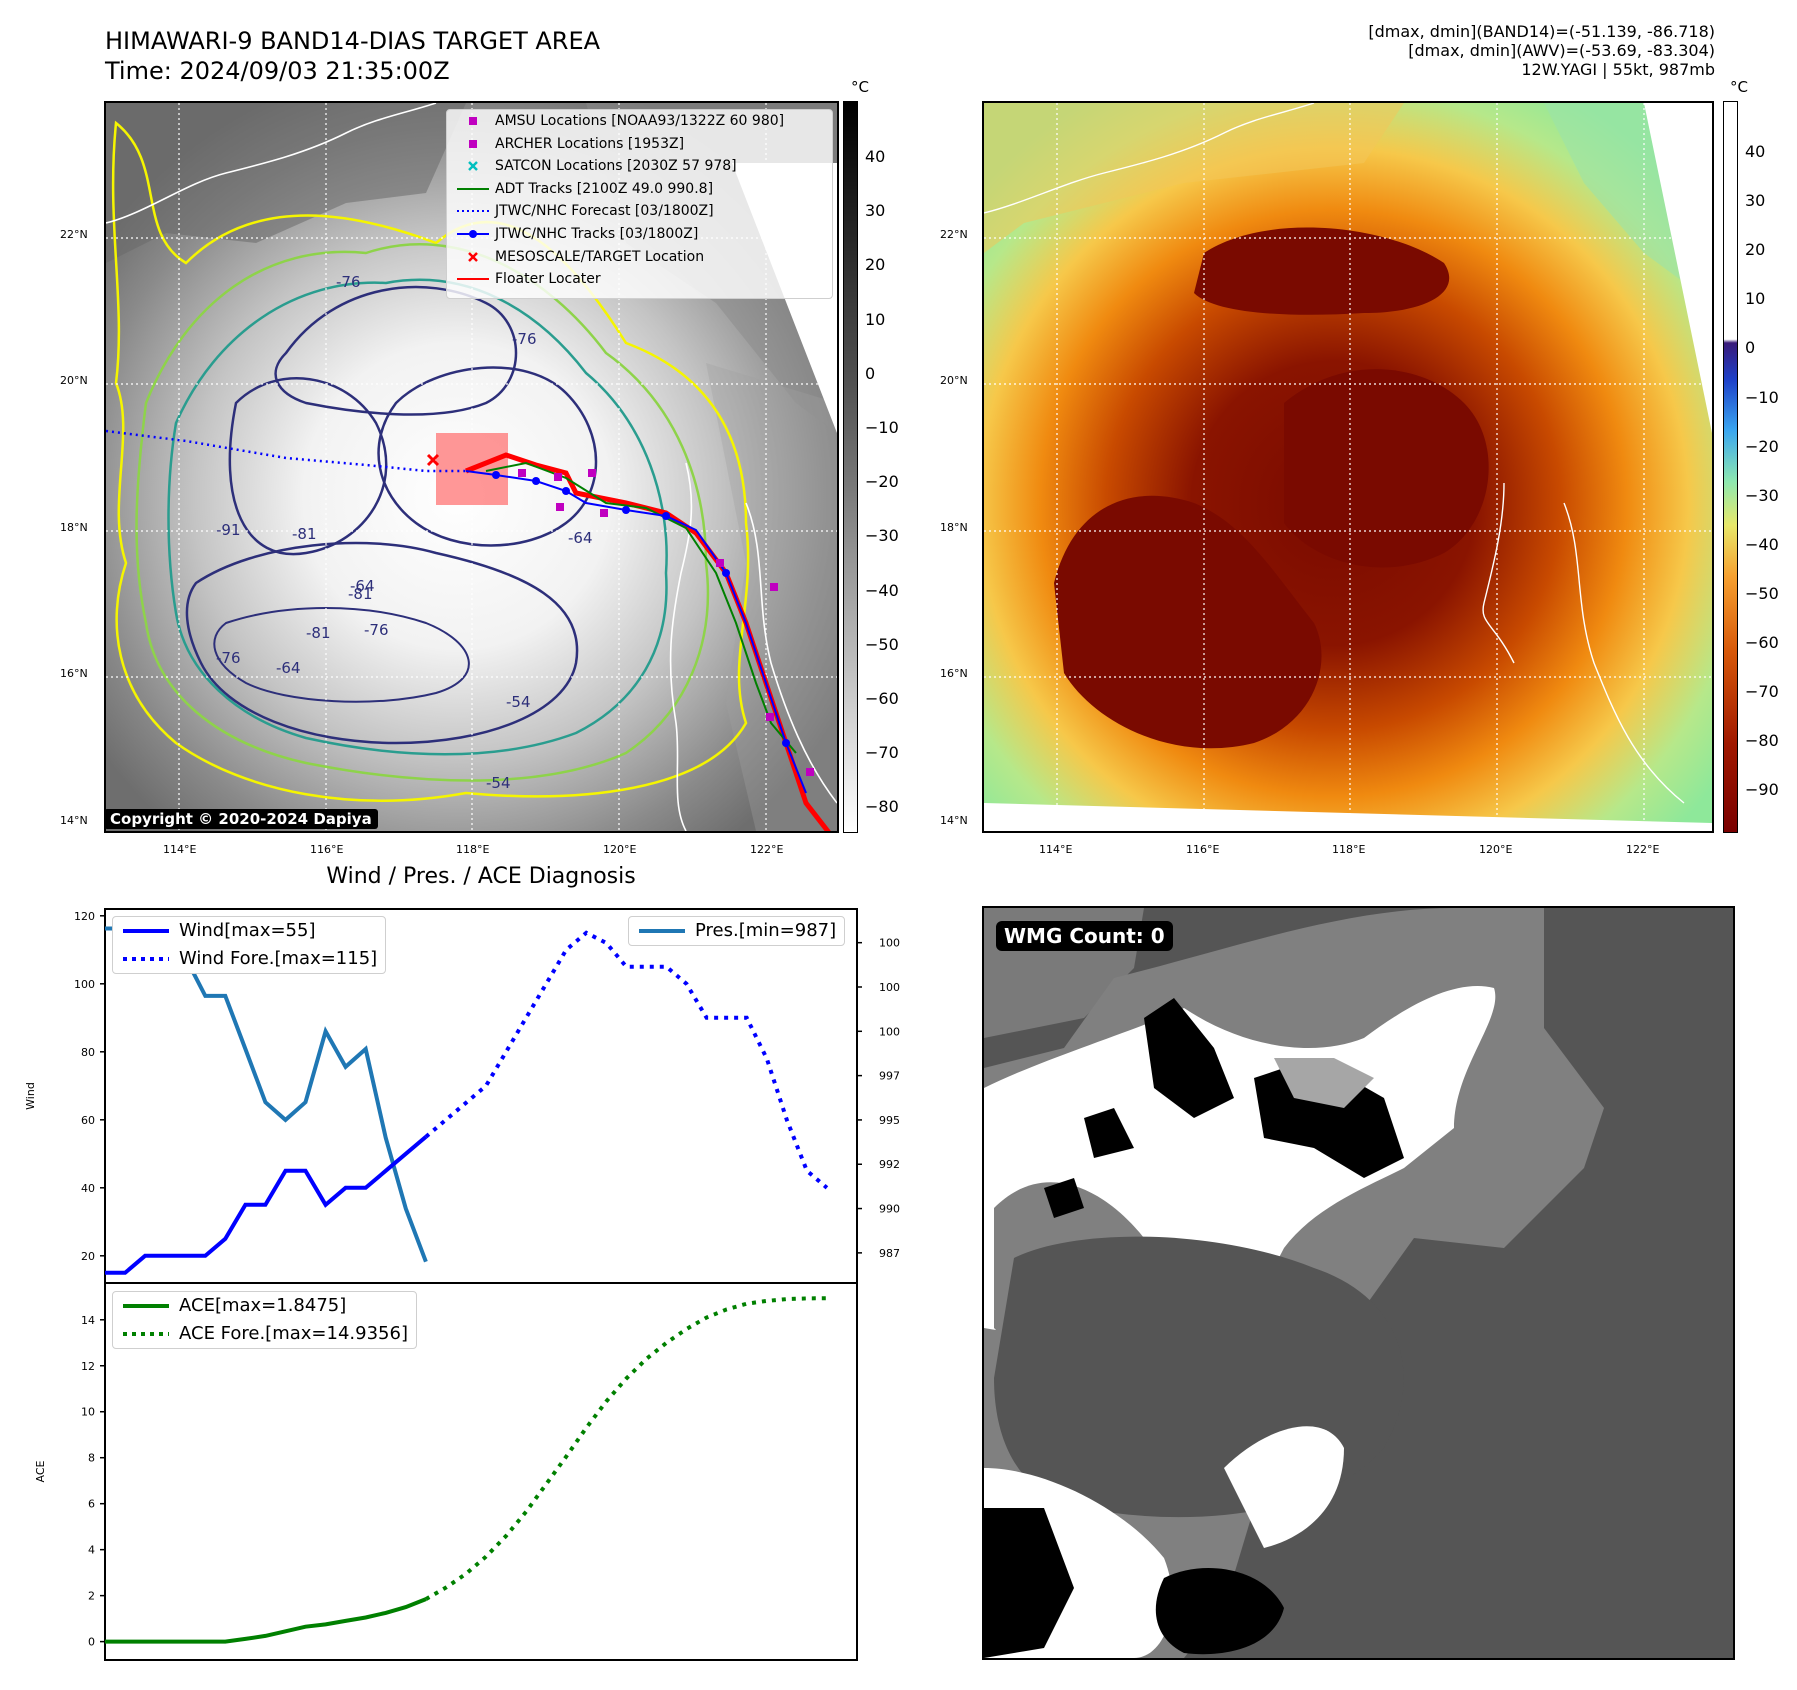  What do you see at coordinates (250, 958) in the screenshot?
I see `legend-item-wind-forecast: Wind Fore.[max=115]` at bounding box center [250, 958].